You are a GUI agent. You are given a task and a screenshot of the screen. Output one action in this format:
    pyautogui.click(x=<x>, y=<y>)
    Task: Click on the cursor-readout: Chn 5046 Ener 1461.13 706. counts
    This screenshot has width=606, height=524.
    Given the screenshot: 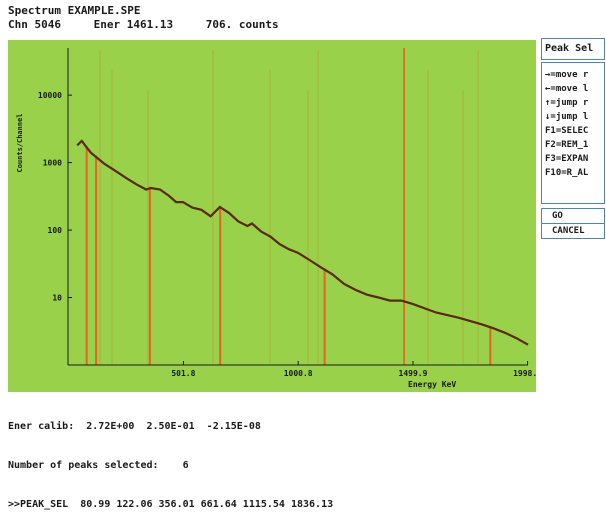 What is the action you would take?
    pyautogui.click(x=156, y=25)
    